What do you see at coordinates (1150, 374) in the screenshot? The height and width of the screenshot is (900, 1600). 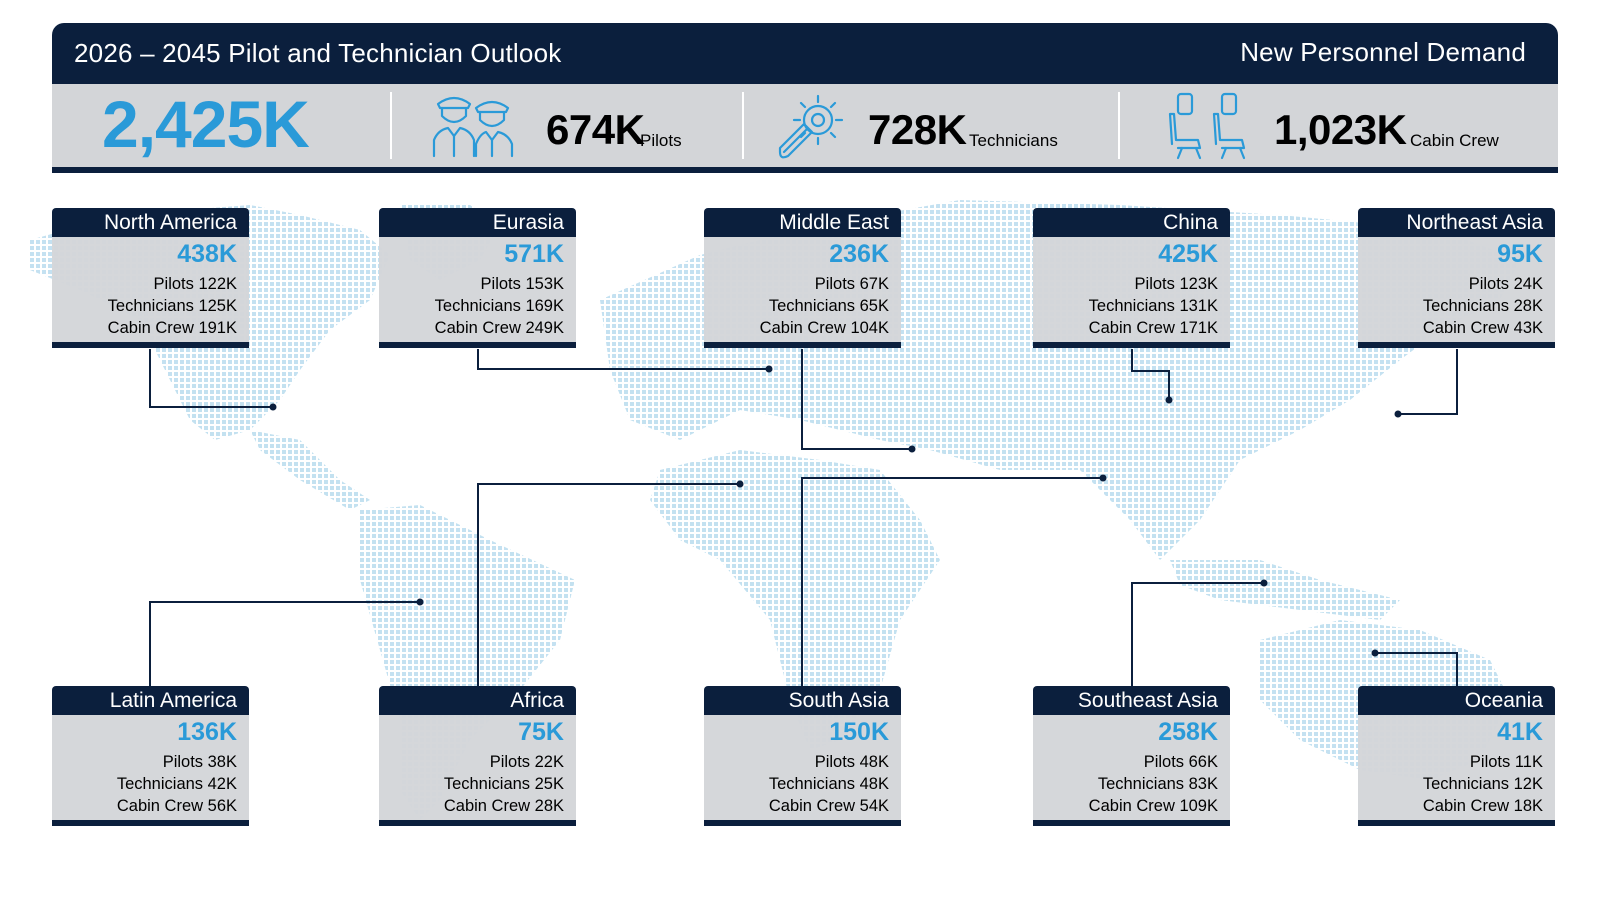 I see `connector-china` at bounding box center [1150, 374].